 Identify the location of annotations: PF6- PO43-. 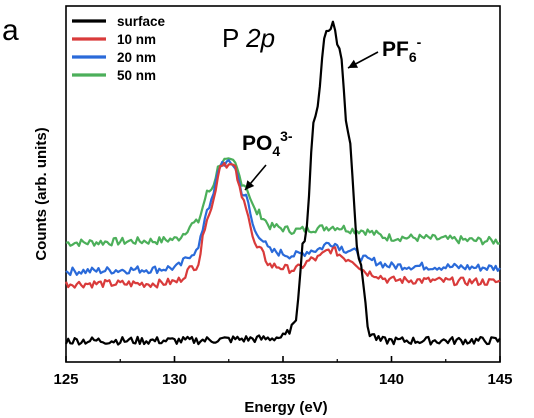
(332, 112).